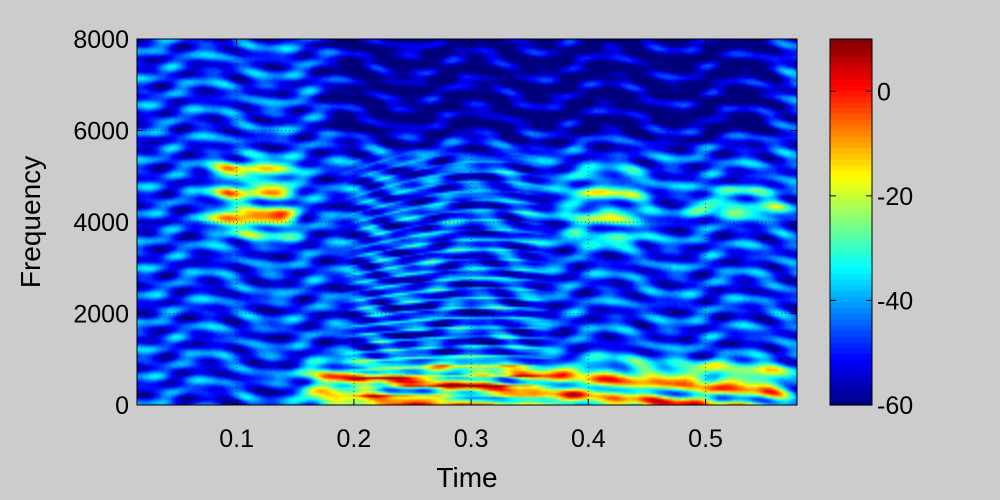 This screenshot has height=500, width=1000. What do you see at coordinates (101, 223) in the screenshot?
I see `y-tick-label: 4000` at bounding box center [101, 223].